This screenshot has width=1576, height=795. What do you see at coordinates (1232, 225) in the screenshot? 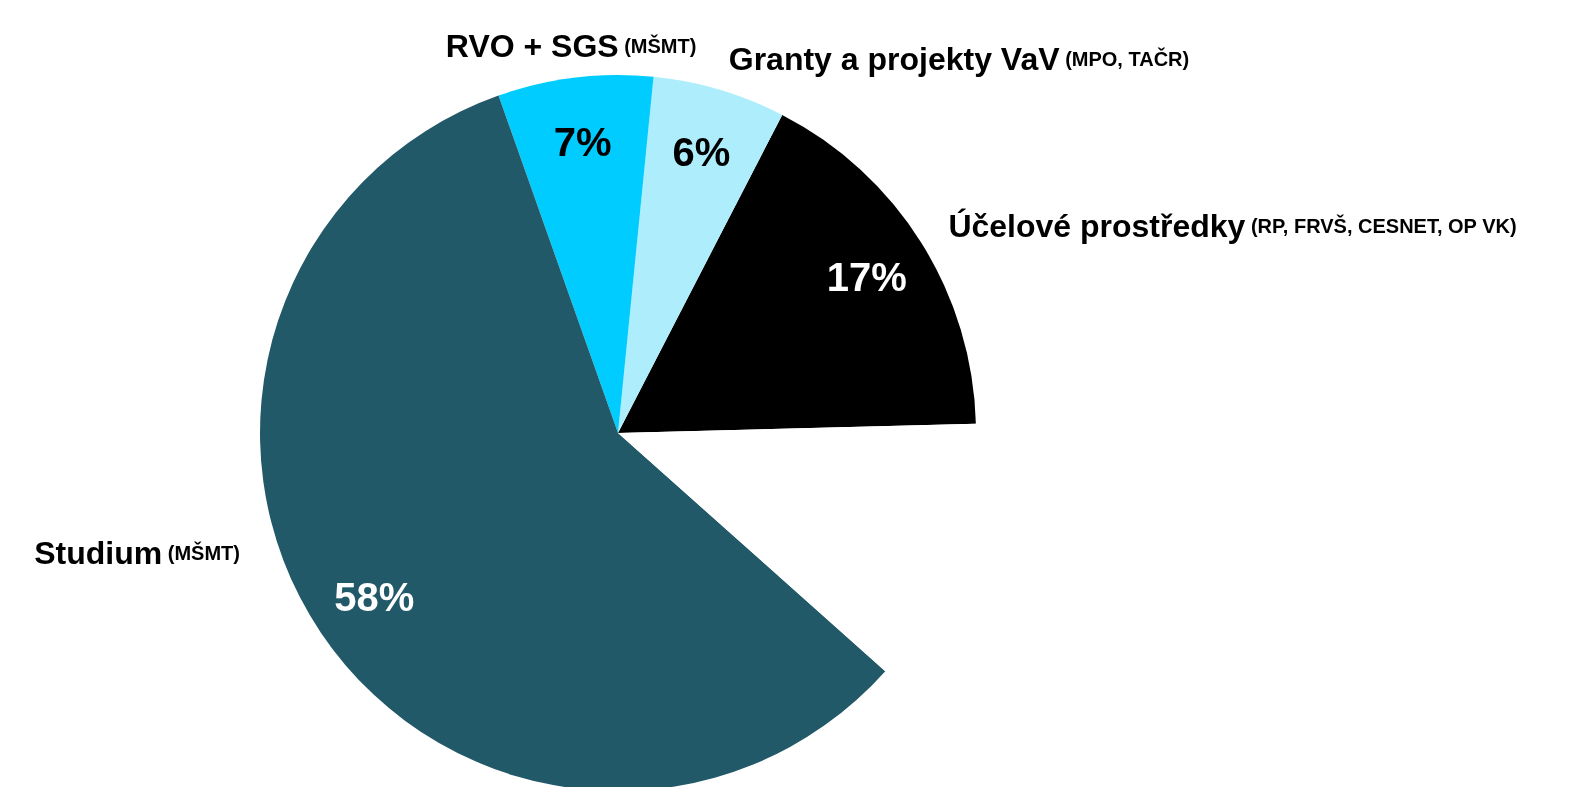
I see `slice-label: Účelové prostředky (RP, FRVŠ, CESNET, OP VK)` at bounding box center [1232, 225].